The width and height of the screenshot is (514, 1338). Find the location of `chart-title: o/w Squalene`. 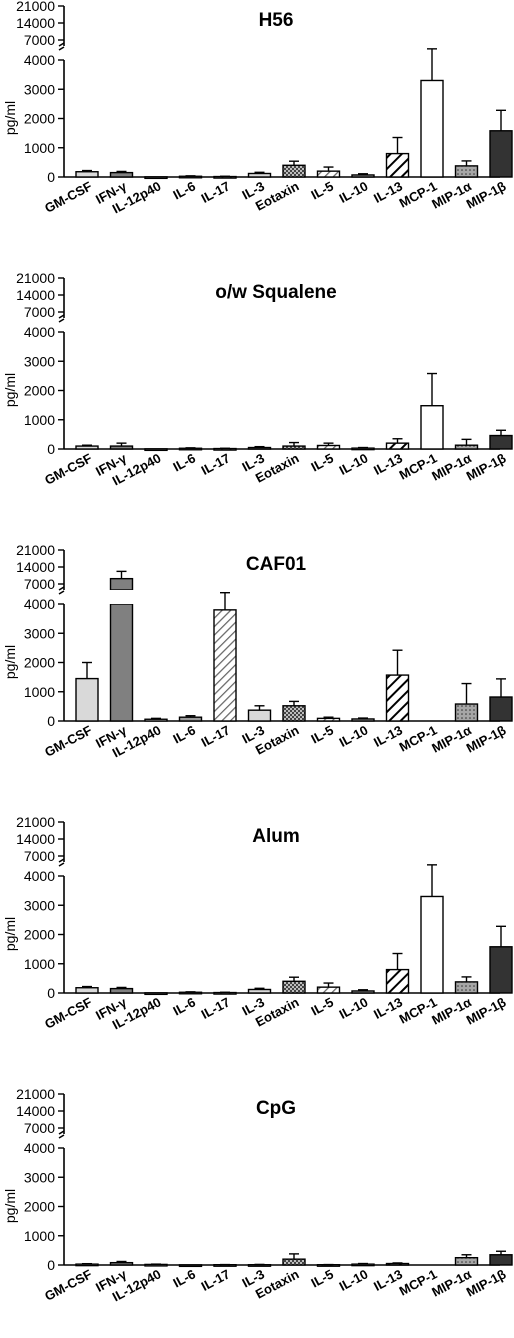

chart-title: o/w Squalene is located at coordinates (275, 292).